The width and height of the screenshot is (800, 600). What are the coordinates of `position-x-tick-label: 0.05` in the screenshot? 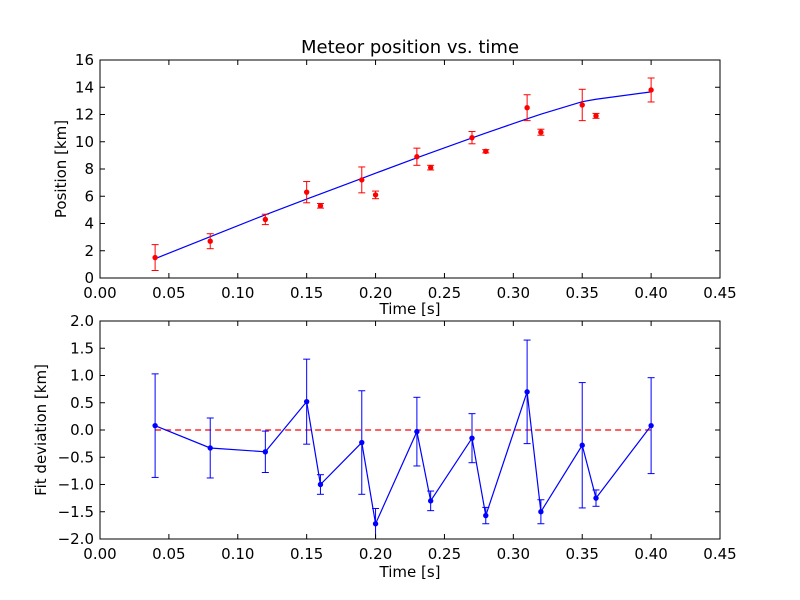 It's located at (168, 293).